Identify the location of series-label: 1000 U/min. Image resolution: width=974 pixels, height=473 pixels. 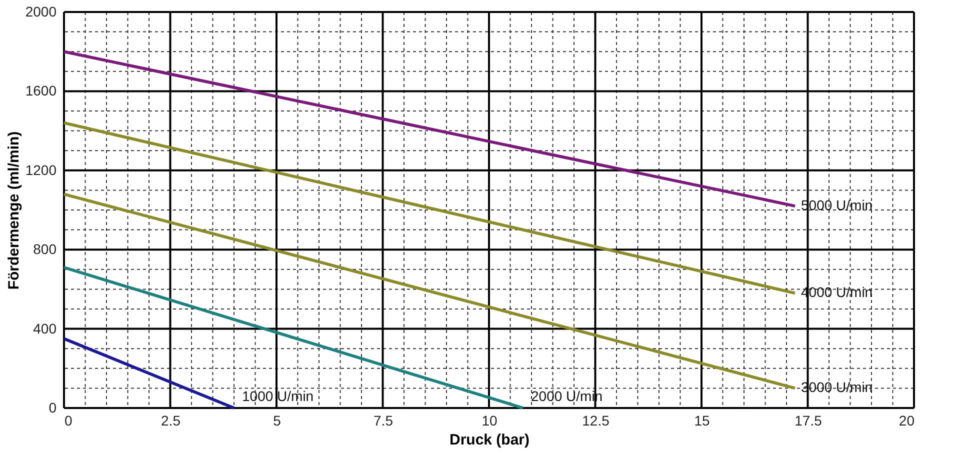
(278, 396).